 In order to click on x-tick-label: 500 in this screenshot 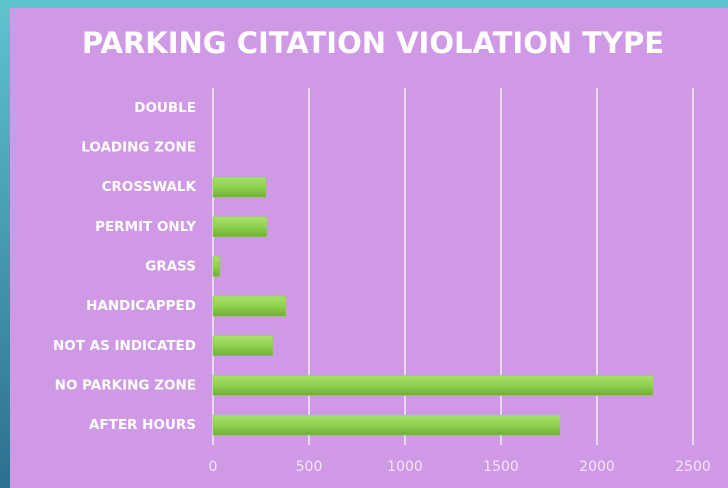, I will do `click(309, 467)`.